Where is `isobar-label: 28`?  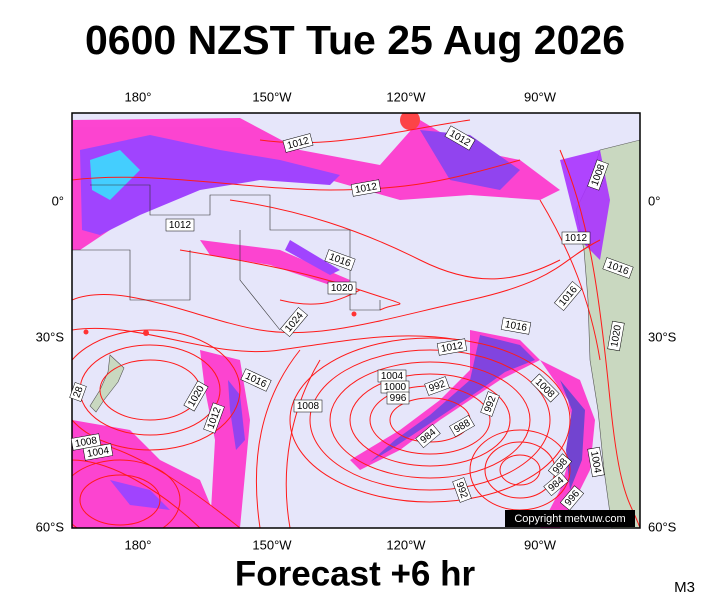 isobar-label: 28 is located at coordinates (78, 392).